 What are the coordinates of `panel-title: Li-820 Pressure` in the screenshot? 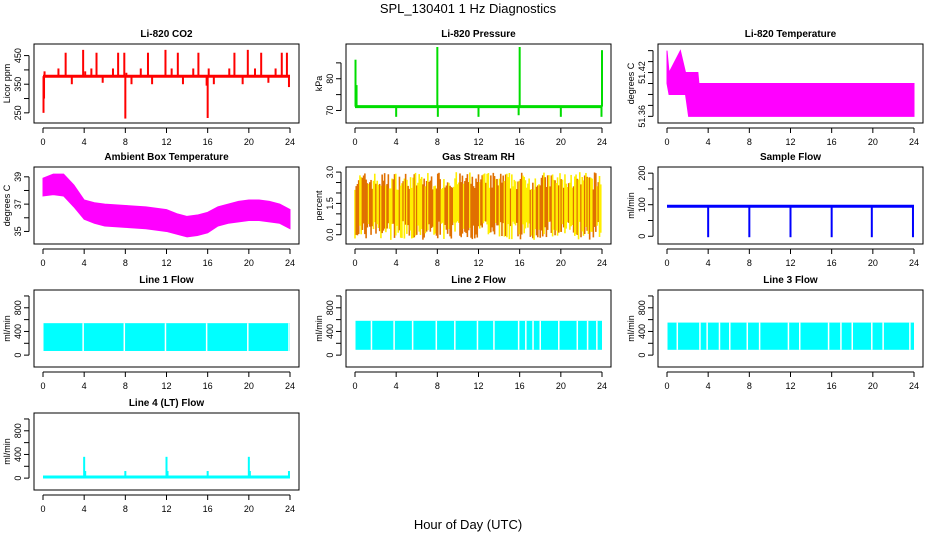 It's located at (478, 34).